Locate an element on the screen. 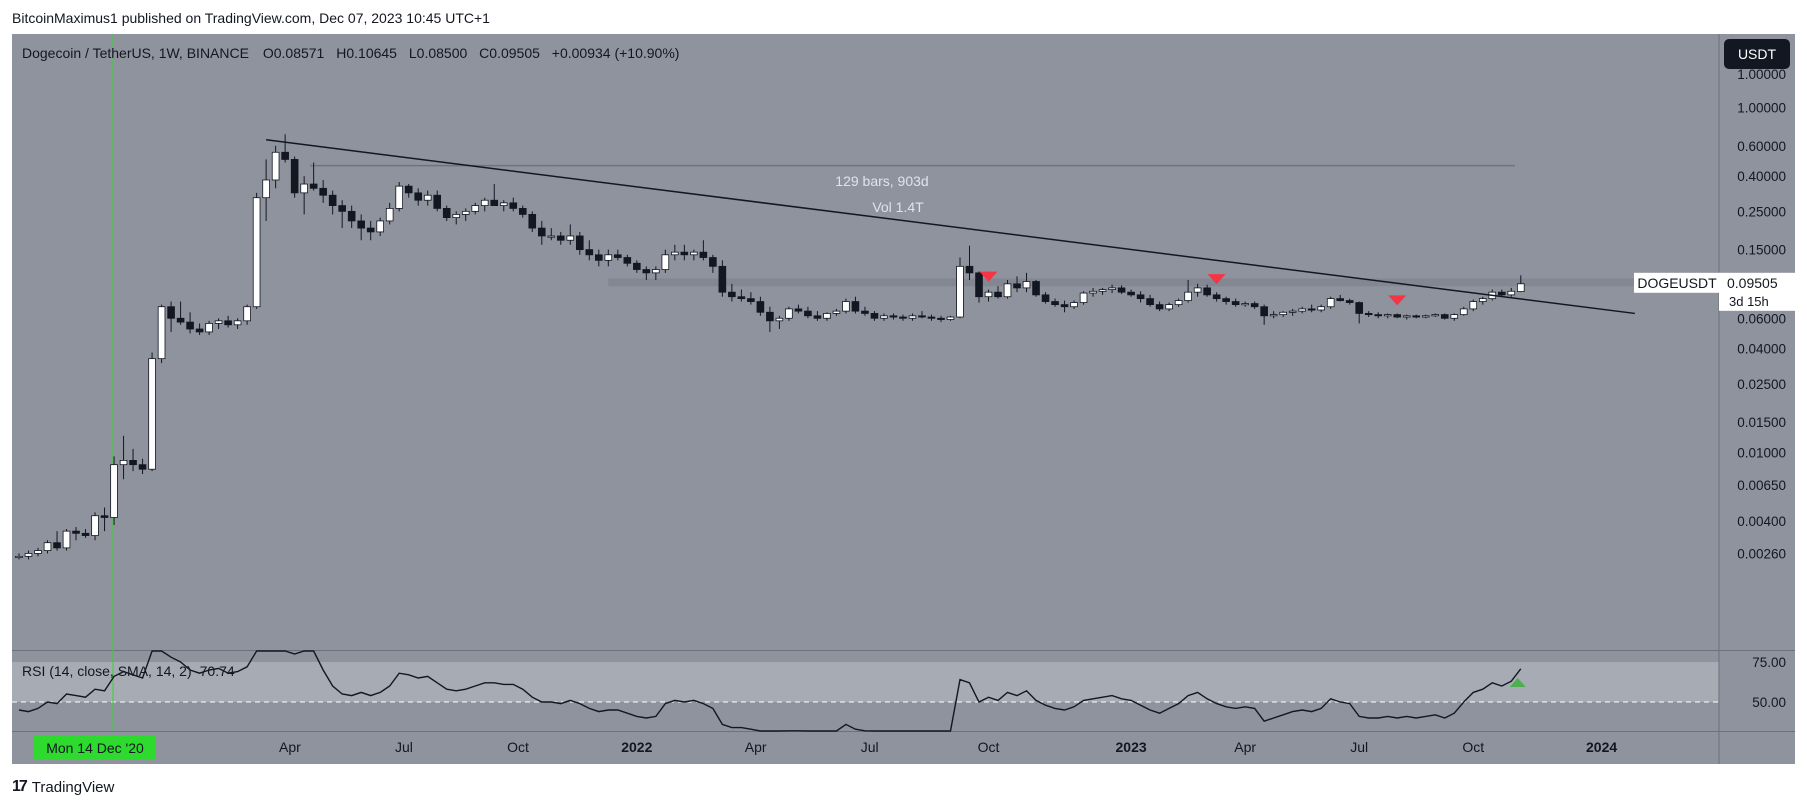  currency-button: USDT is located at coordinates (1757, 54).